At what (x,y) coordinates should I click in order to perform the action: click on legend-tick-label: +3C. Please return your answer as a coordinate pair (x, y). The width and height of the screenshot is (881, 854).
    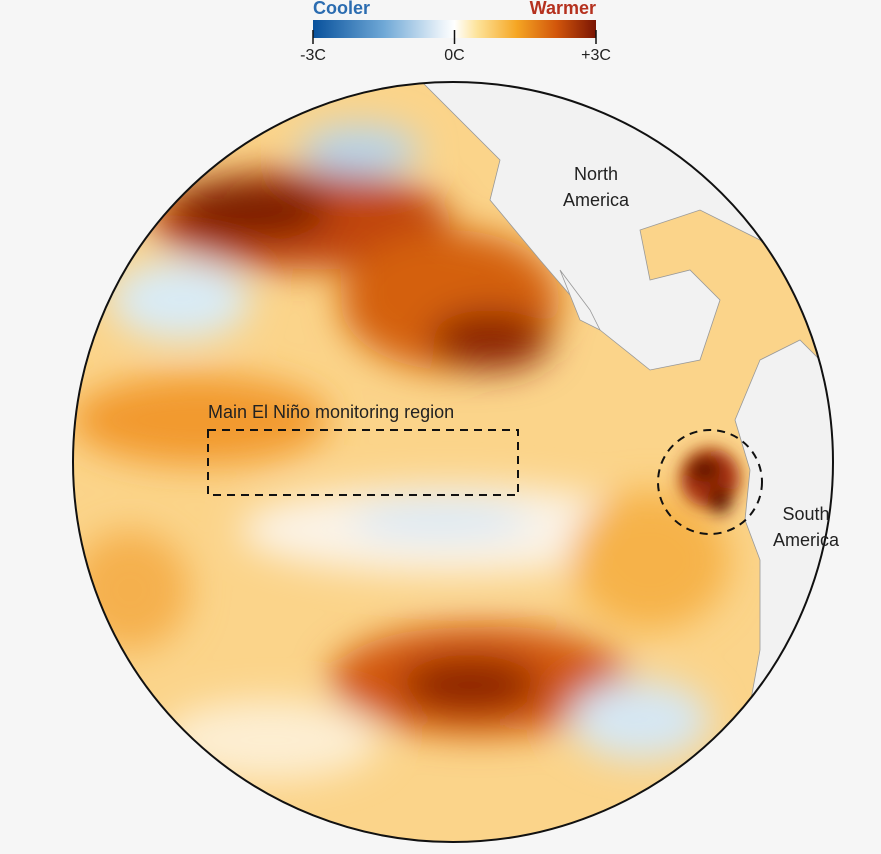
    Looking at the image, I should click on (596, 55).